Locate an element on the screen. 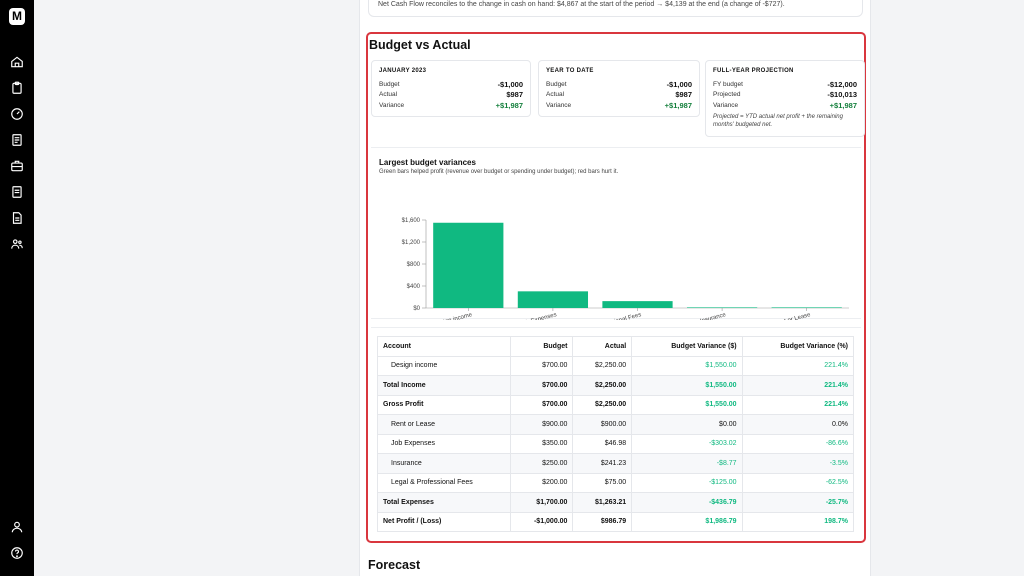 The width and height of the screenshot is (1024, 576). x-tick-label: Rent or Lease is located at coordinates (792, 316).